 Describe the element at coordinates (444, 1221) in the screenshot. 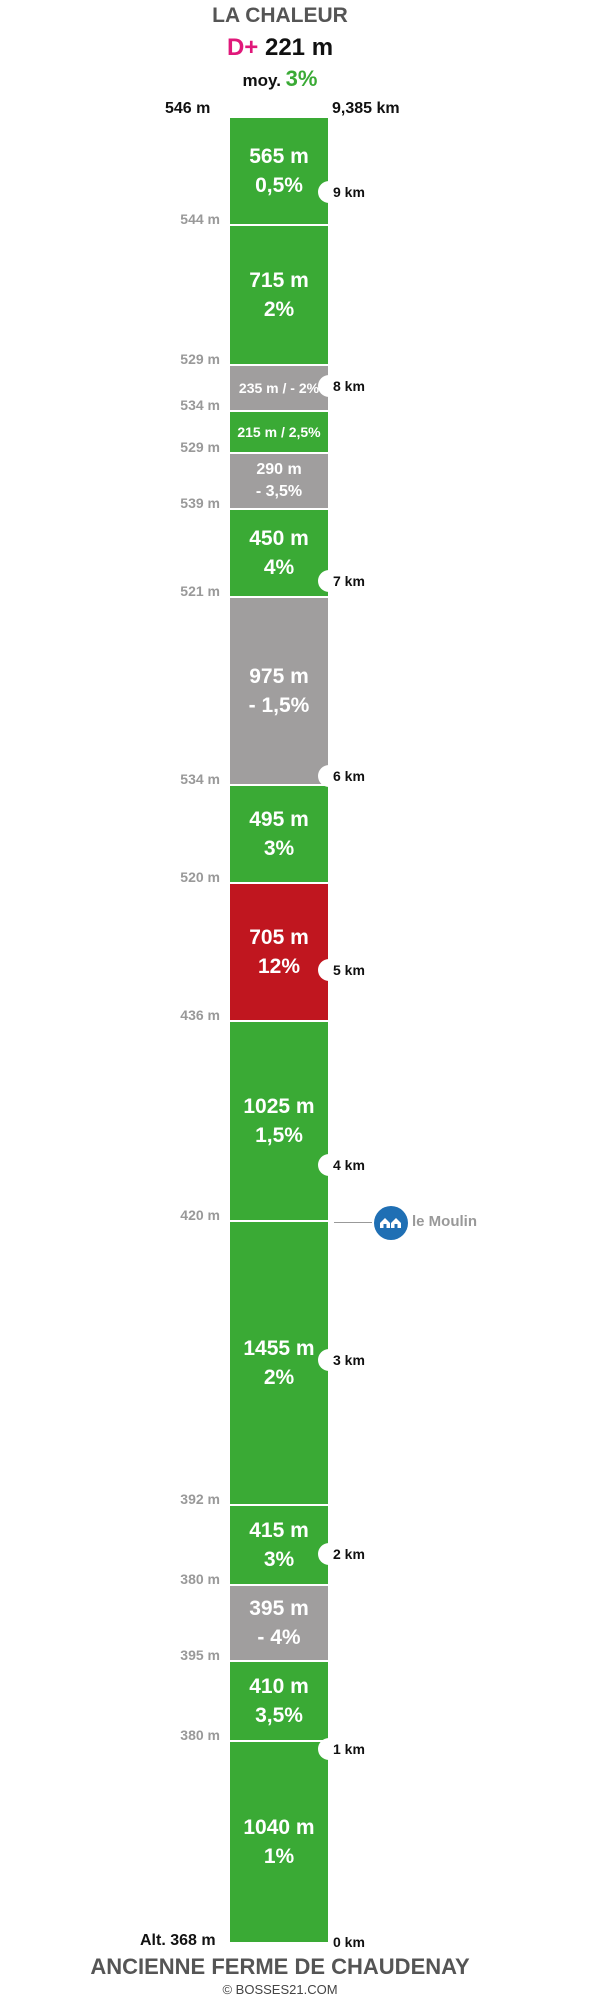

I see `poi-label: le Moulin` at that location.